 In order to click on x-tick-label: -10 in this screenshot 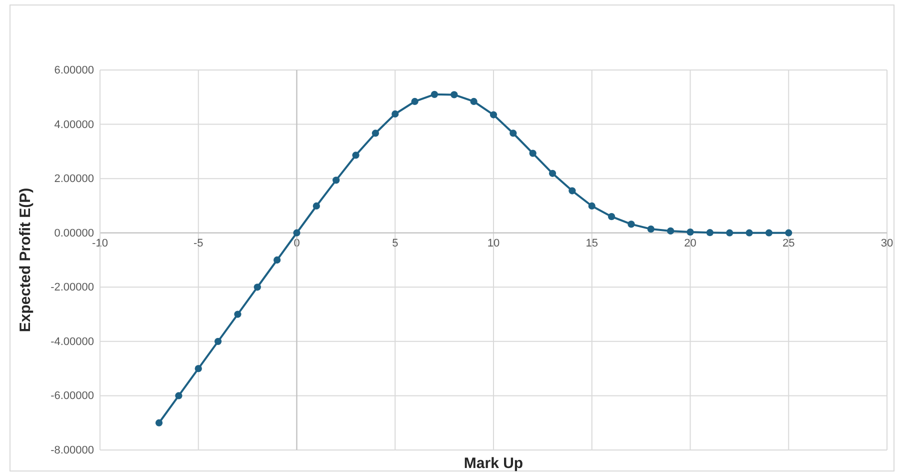, I will do `click(100, 244)`.